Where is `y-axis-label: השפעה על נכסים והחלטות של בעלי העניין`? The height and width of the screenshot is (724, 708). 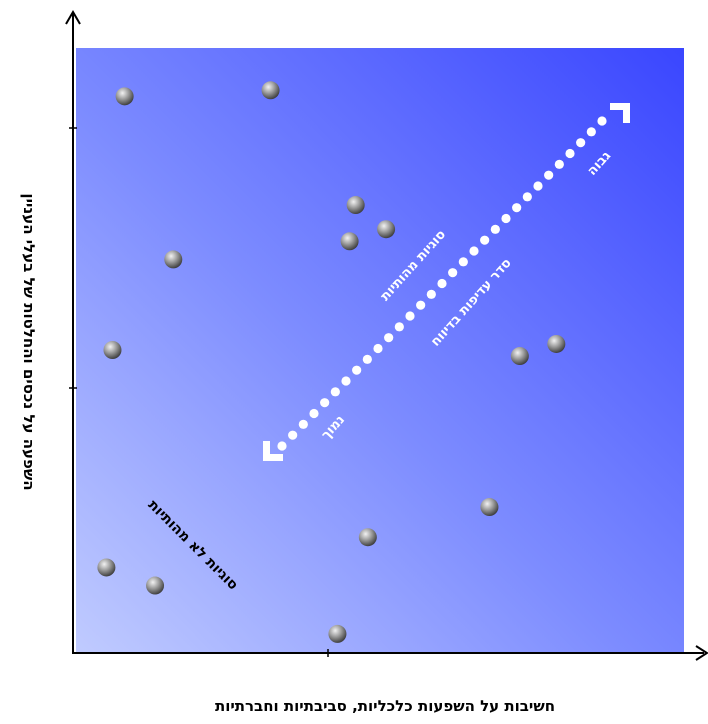
y-axis-label: השפעה על נכסים והחלטות של בעלי העניין is located at coordinates (29, 341).